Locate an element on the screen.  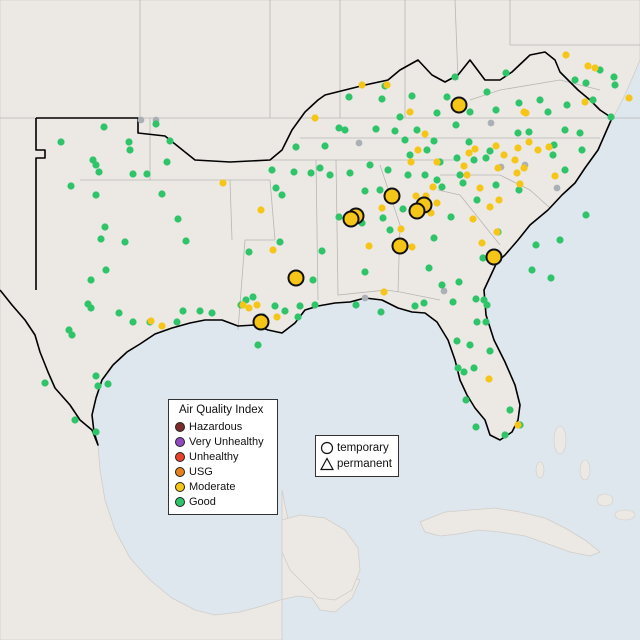
aqi-legend-title: Air Quality Index is located at coordinates (221, 410).